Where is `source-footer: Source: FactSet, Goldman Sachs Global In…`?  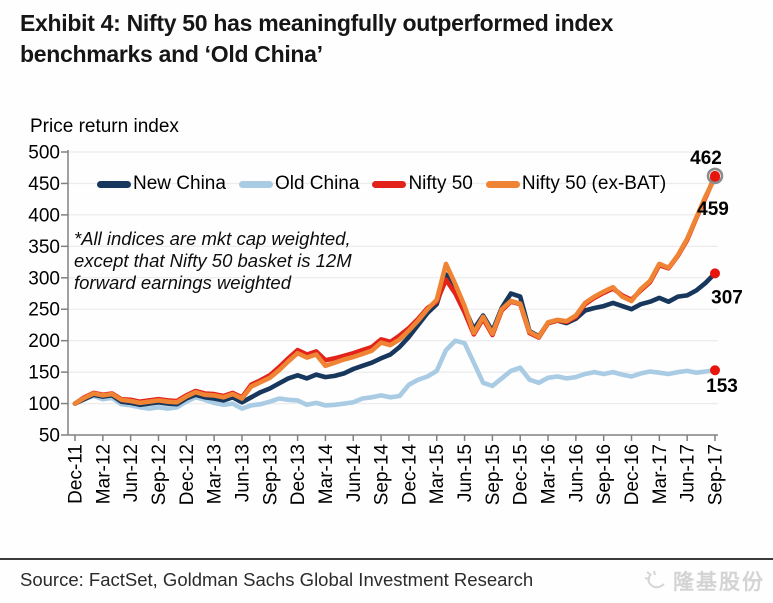
source-footer: Source: FactSet, Goldman Sachs Global In… is located at coordinates (386, 580).